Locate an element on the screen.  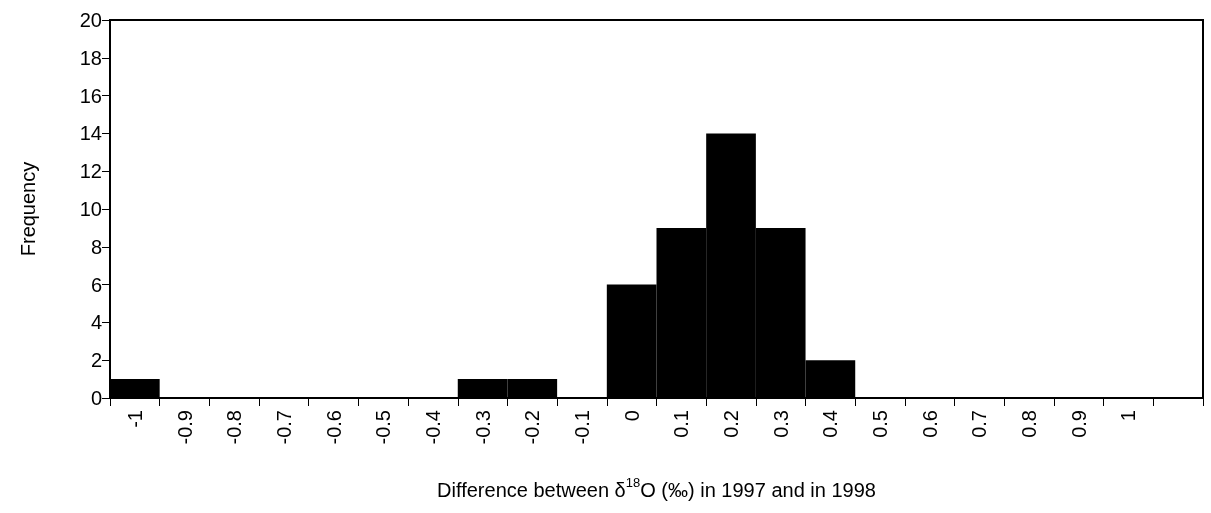
x-tick-label: 0.2 is located at coordinates (731, 424).